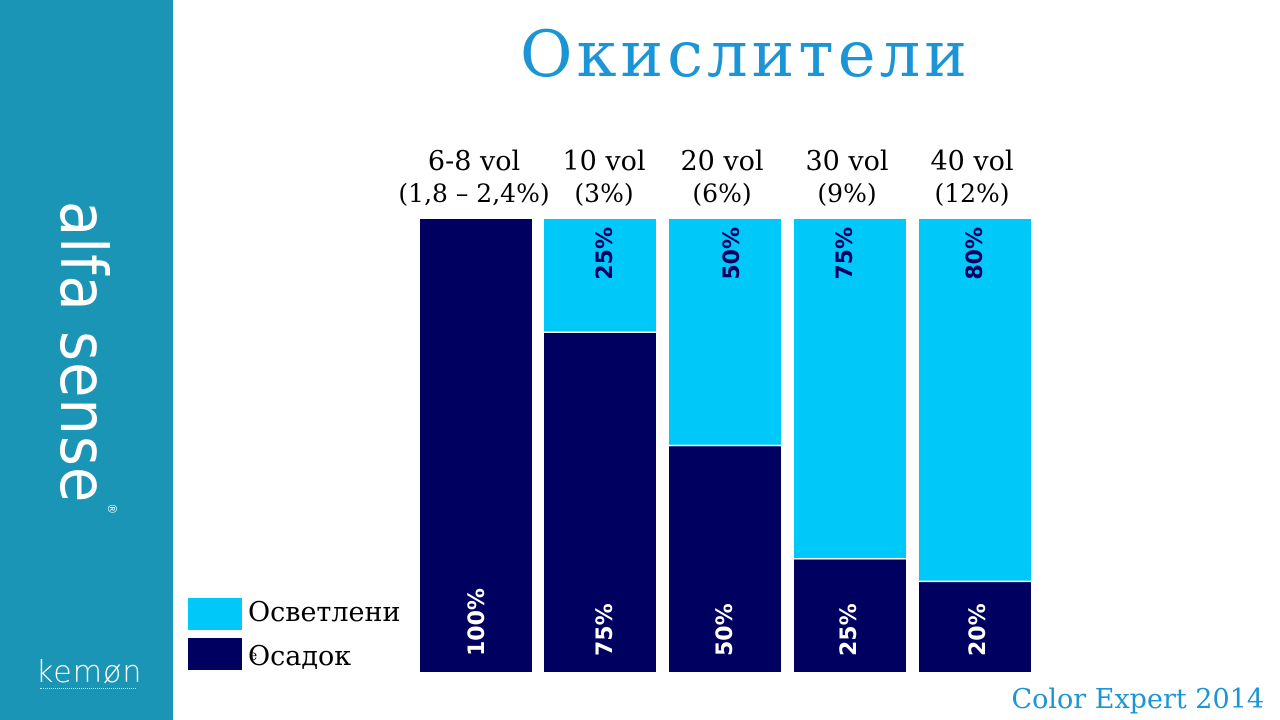 The image size is (1280, 720). I want to click on data-label-dark-0: 100%, so click(477, 622).